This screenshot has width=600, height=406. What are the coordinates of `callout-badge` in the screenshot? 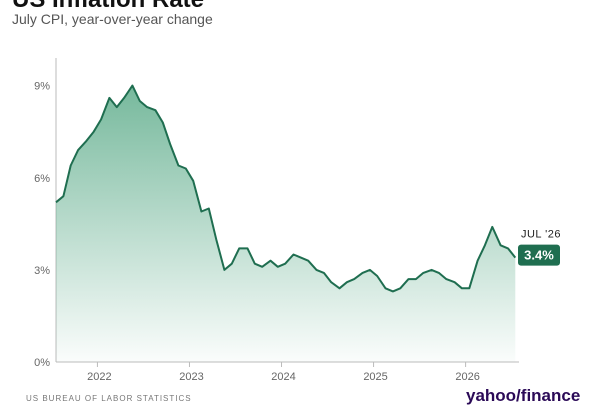 It's located at (539, 255).